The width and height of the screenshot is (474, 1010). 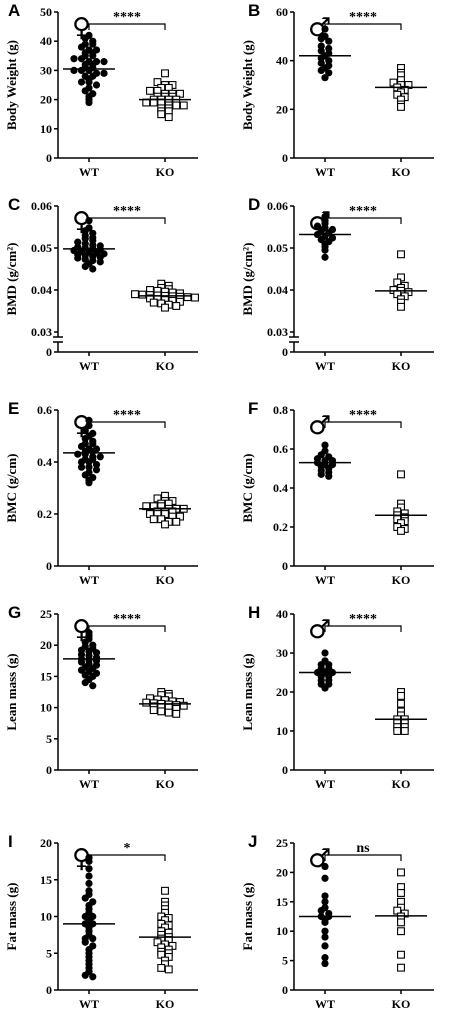 I want to click on y-tick-label: 0.06, so click(x=41, y=206).